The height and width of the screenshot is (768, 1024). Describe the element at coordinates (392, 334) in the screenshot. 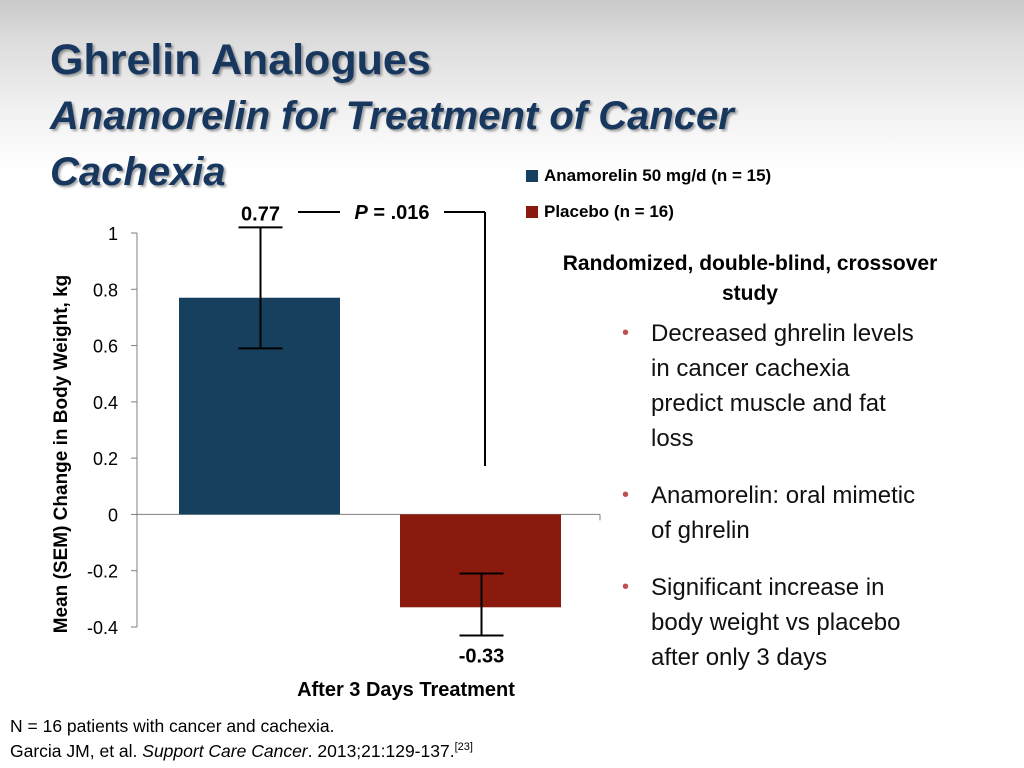

I see `significance-annotation: P = .016` at that location.